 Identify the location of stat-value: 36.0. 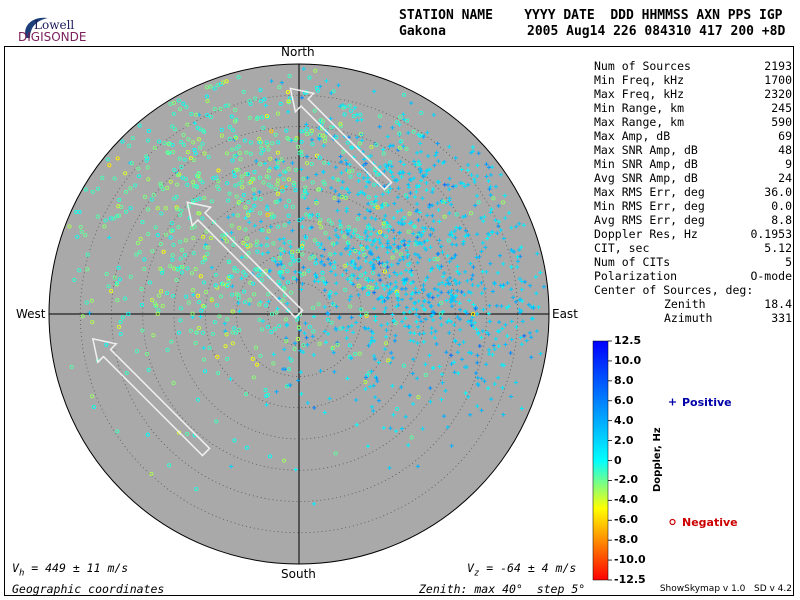
(778, 192).